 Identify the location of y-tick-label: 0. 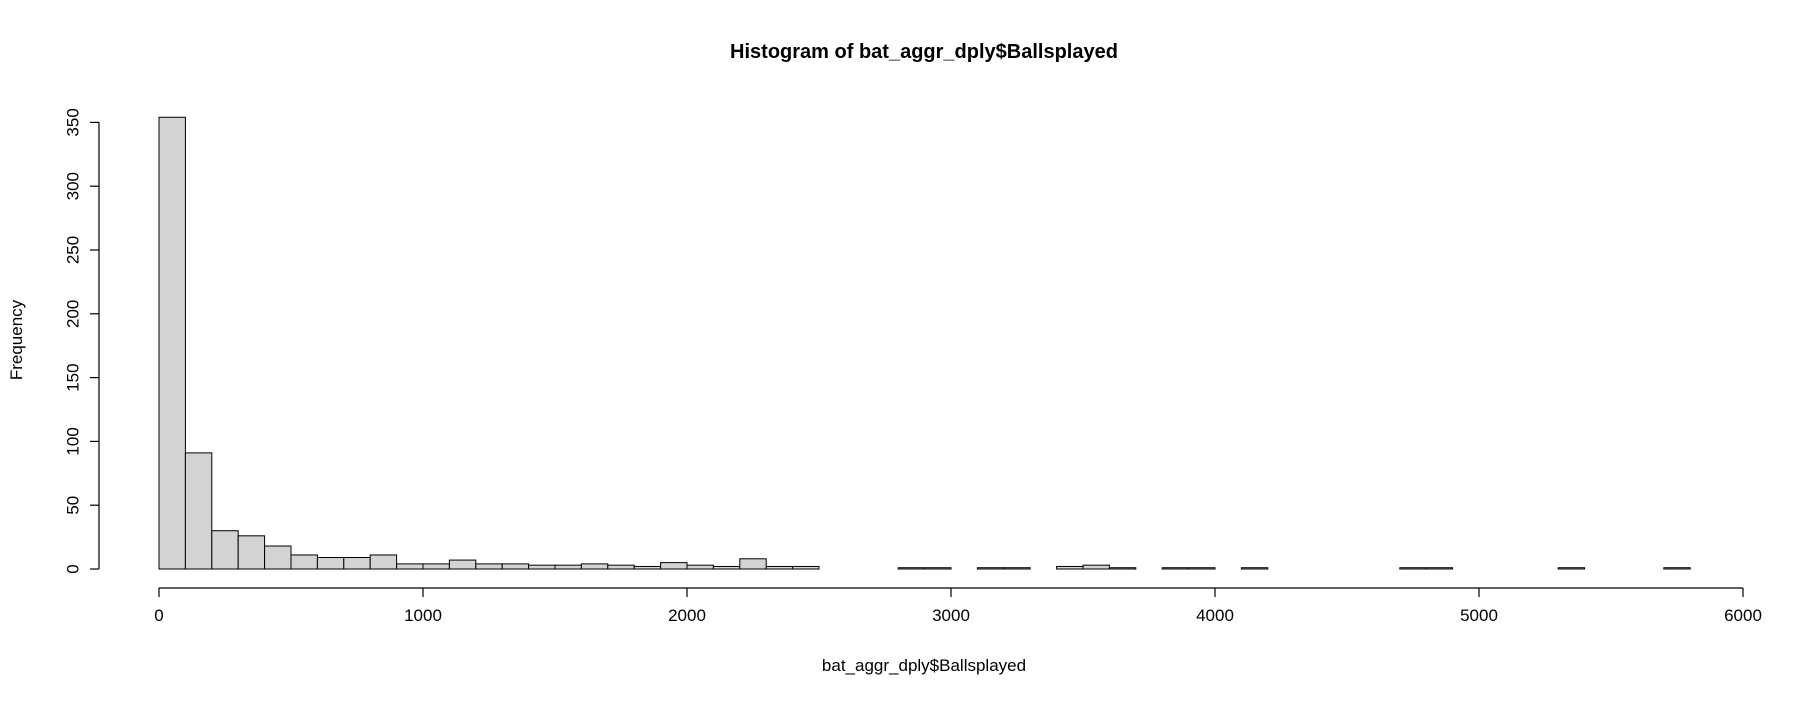
(73, 568).